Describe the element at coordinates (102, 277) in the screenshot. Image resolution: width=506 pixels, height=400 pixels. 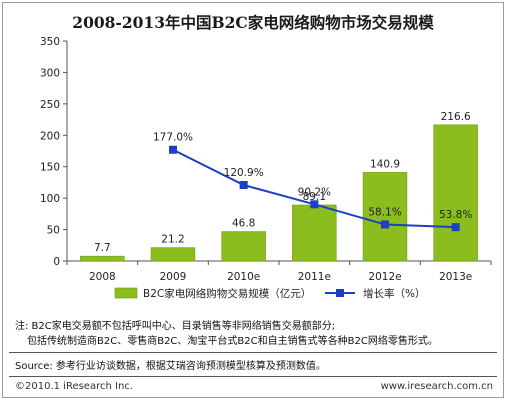
I see `x-tick-label: 2008` at that location.